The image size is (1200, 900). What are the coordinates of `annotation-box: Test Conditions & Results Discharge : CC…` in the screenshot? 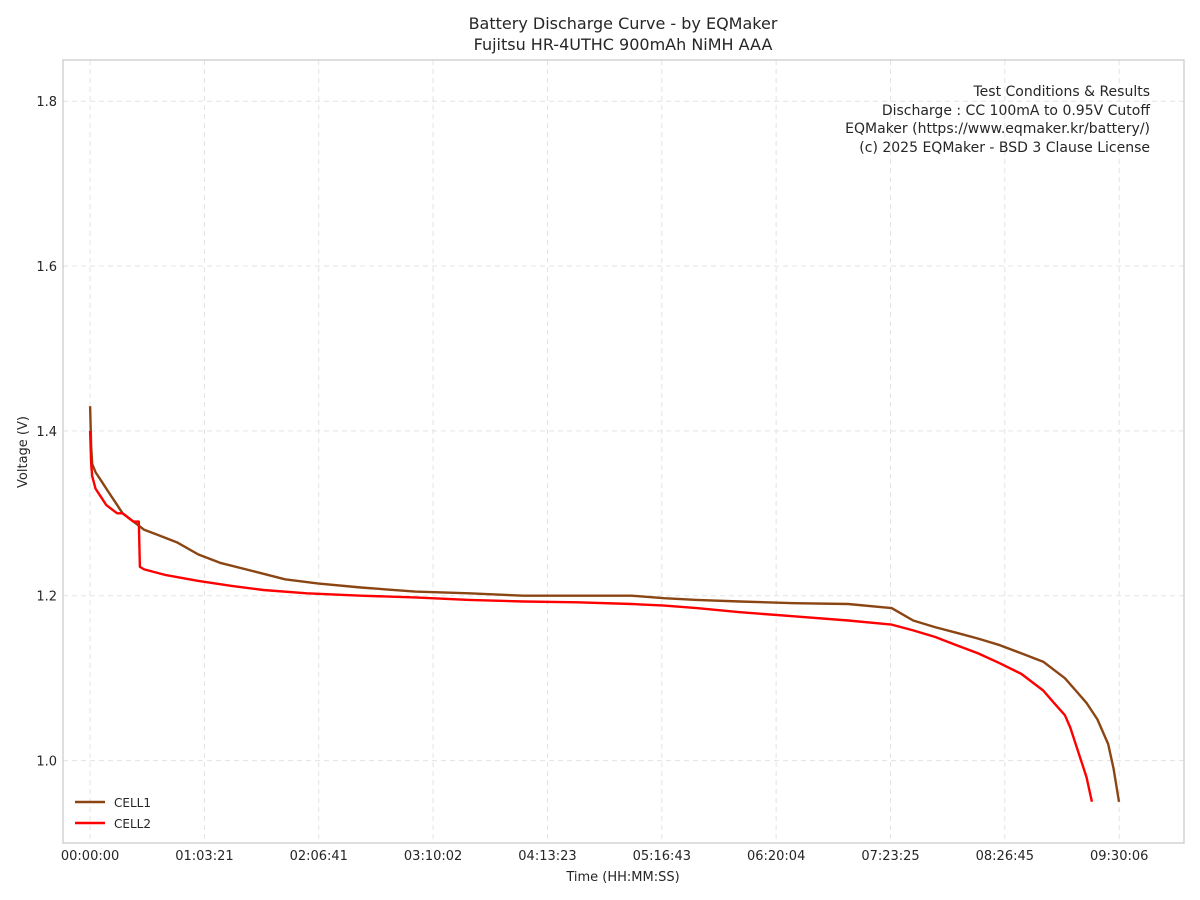 It's located at (997, 120).